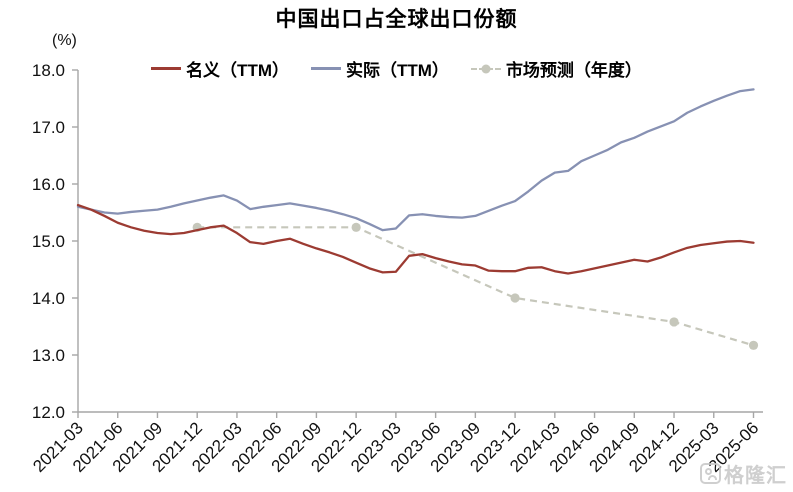 The width and height of the screenshot is (793, 492). Describe the element at coordinates (48, 355) in the screenshot. I see `svg-text: 13.0` at that location.